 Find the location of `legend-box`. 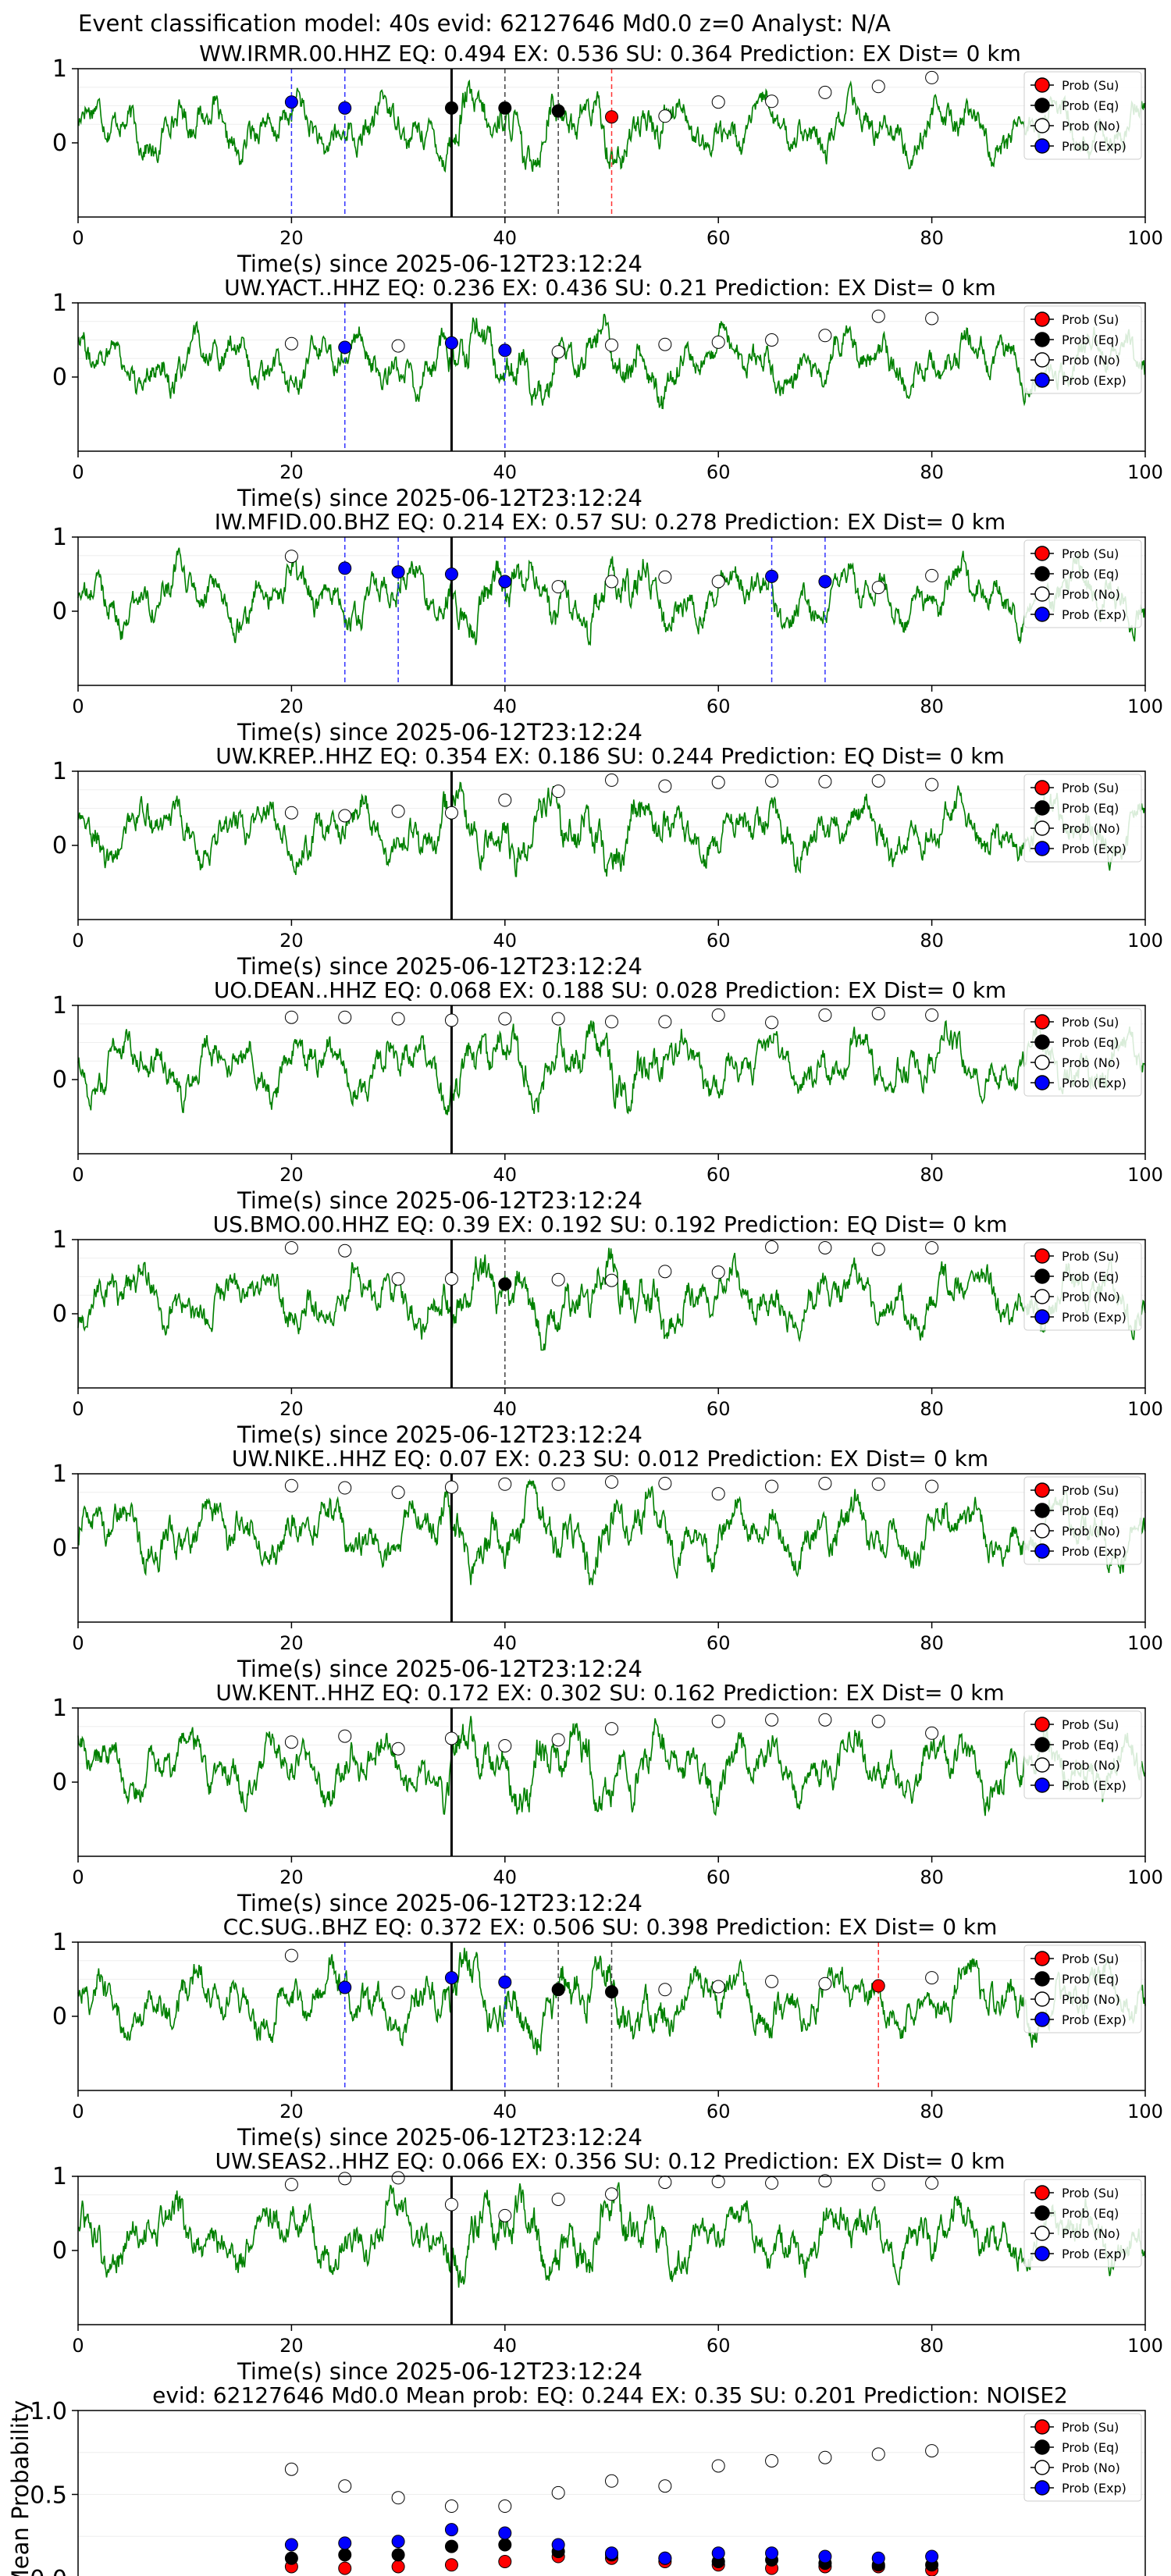

legend-box is located at coordinates (1082, 2223).